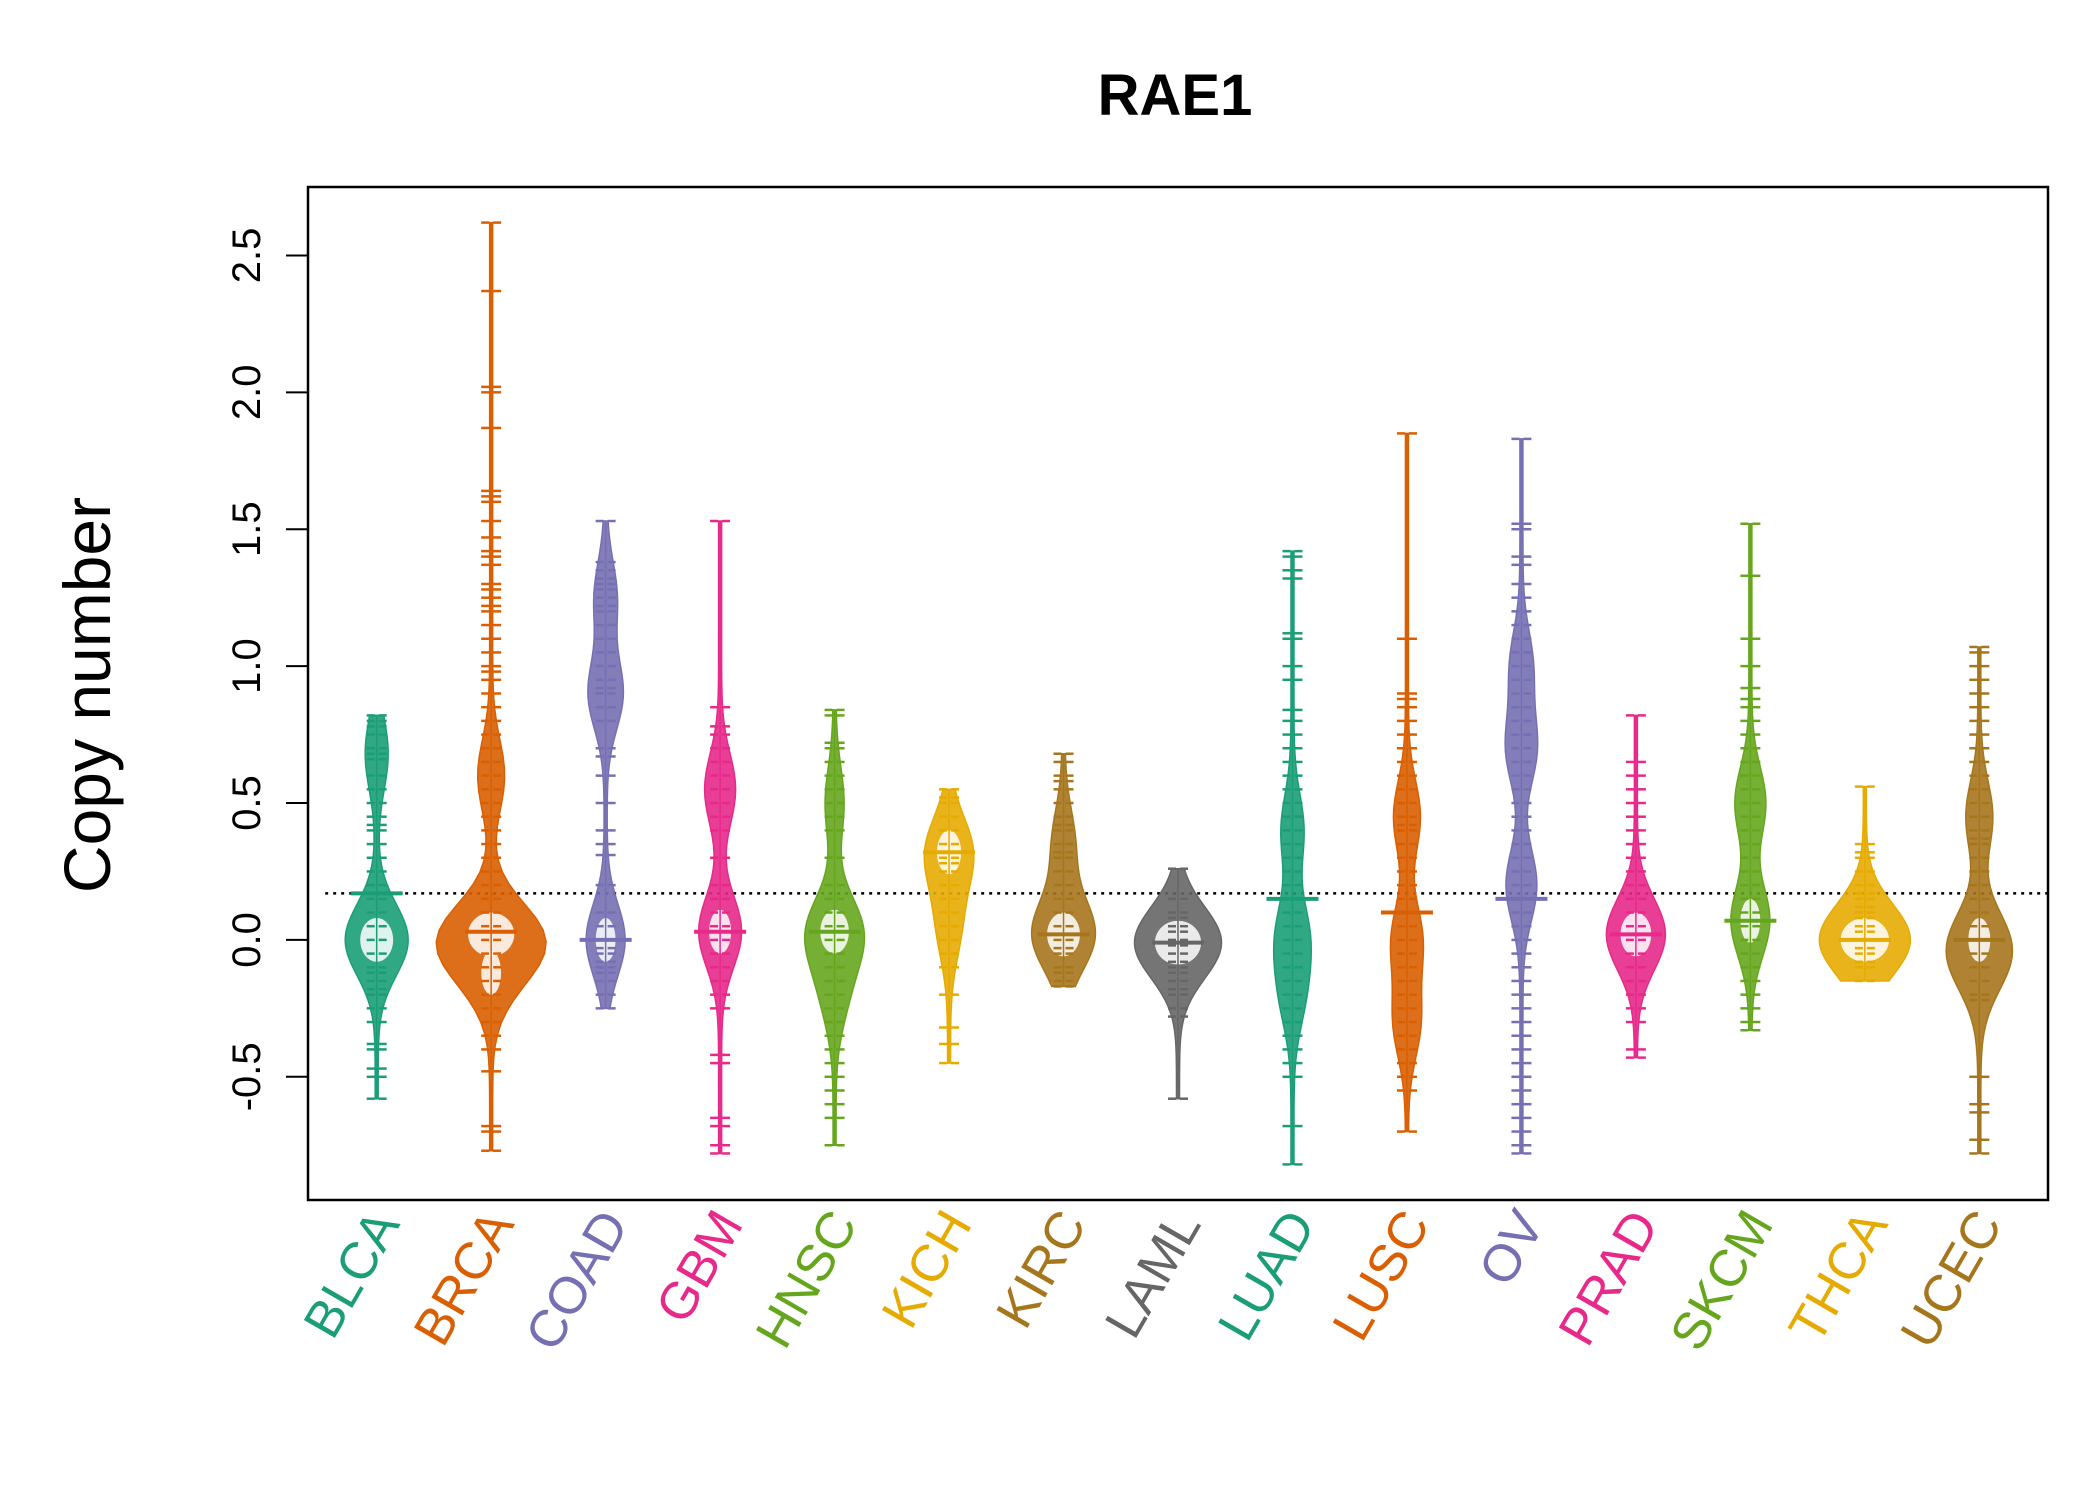  Describe the element at coordinates (834, 927) in the screenshot. I see `bean-hnsc` at that location.